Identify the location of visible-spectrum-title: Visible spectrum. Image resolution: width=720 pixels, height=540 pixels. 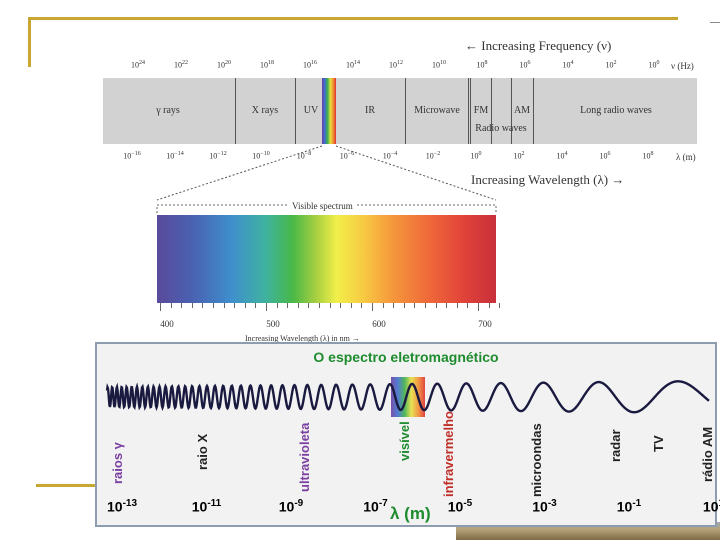
(322, 206).